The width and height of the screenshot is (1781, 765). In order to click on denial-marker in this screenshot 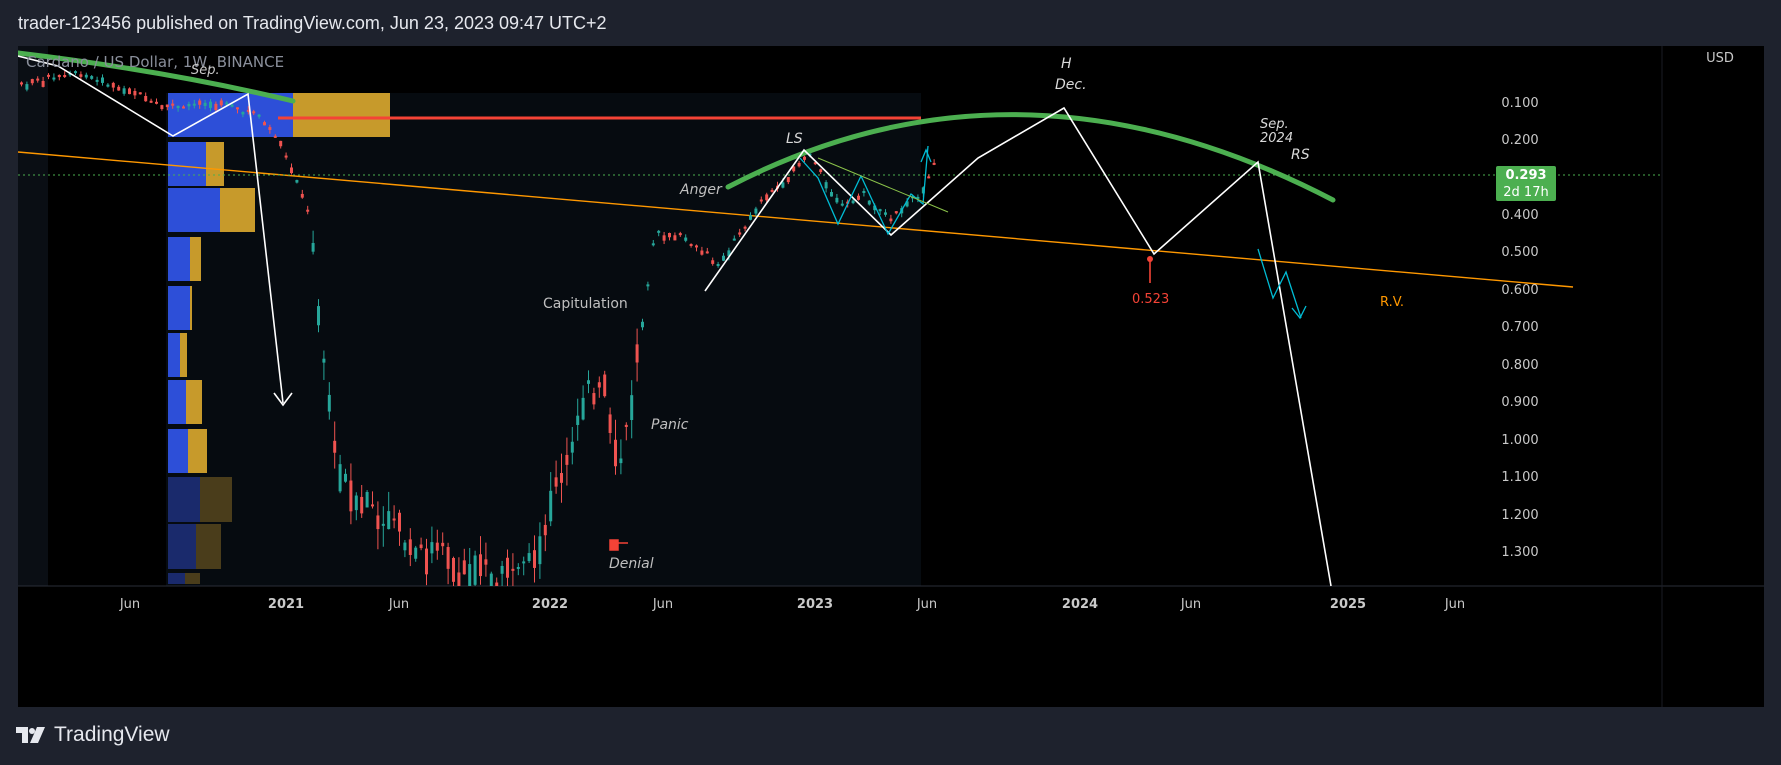, I will do `click(618, 545)`.